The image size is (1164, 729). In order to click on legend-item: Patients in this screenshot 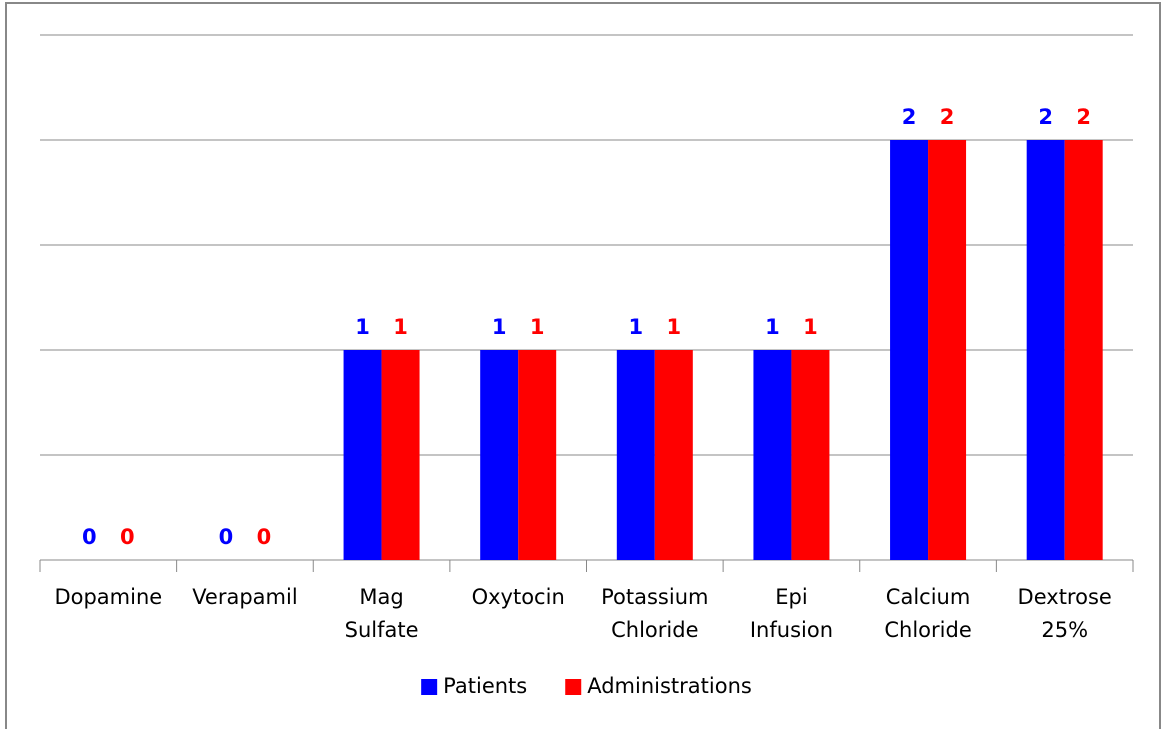, I will do `click(474, 686)`.